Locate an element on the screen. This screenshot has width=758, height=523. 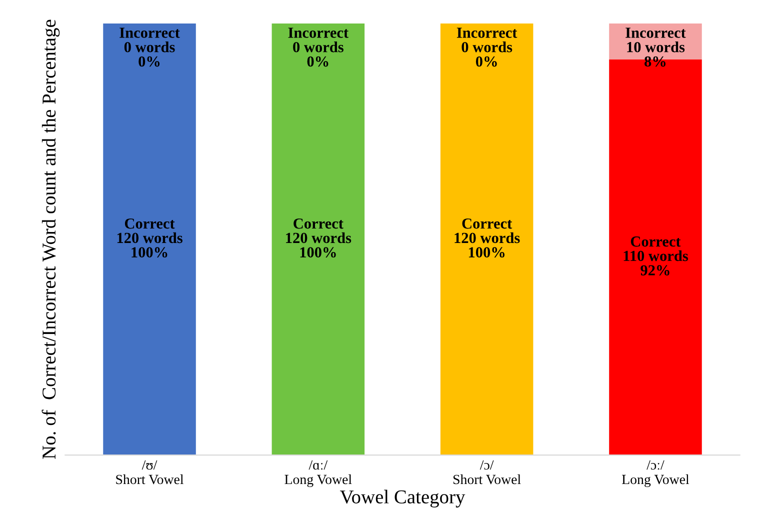
y-axis-title: No. of Correct/Incorrect Word count and the Percentage is located at coordinates (51, 239).